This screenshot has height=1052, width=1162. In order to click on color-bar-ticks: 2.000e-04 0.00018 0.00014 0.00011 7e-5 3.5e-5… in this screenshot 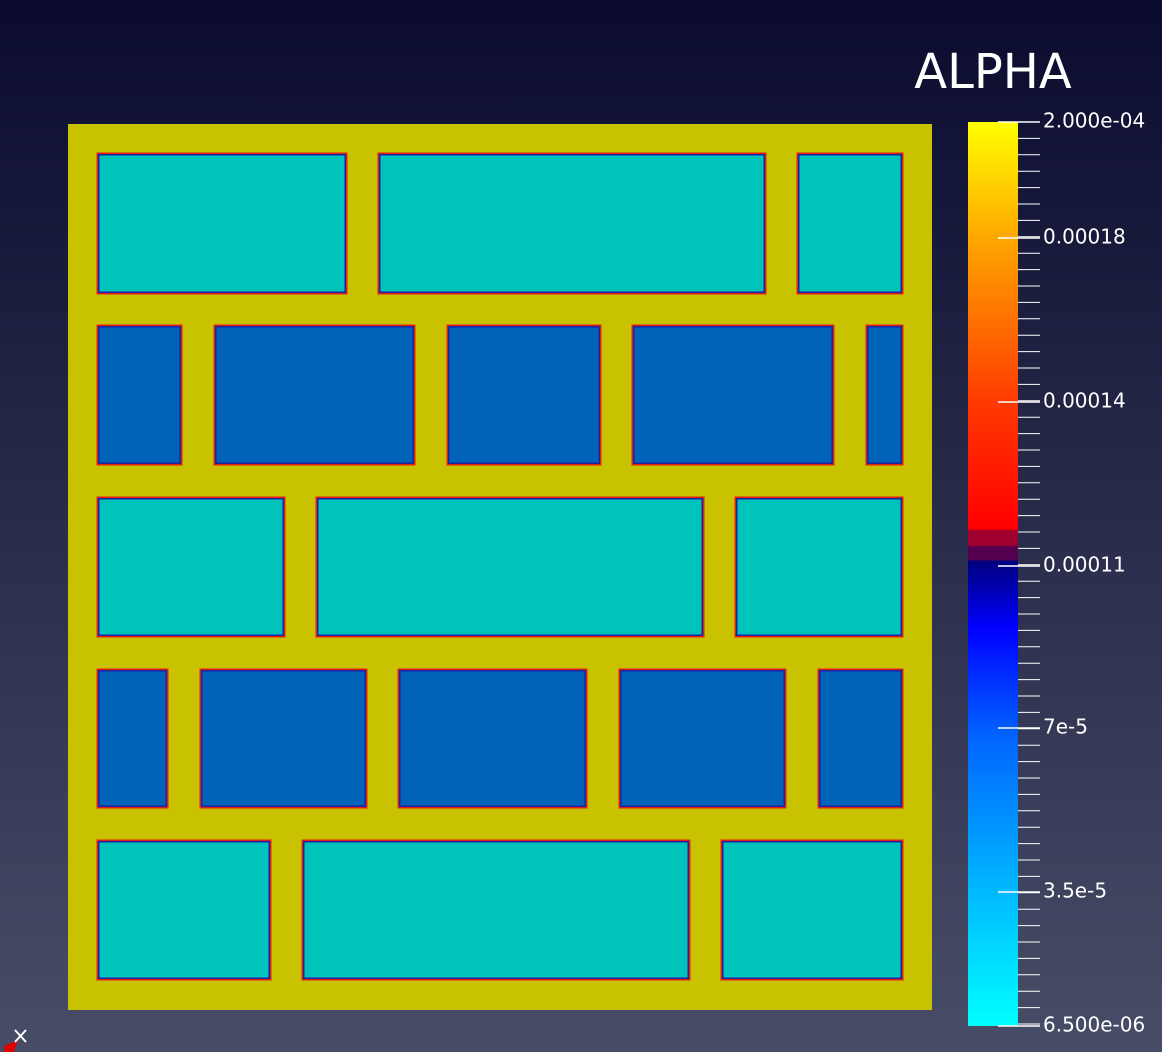, I will do `click(1071, 573)`.